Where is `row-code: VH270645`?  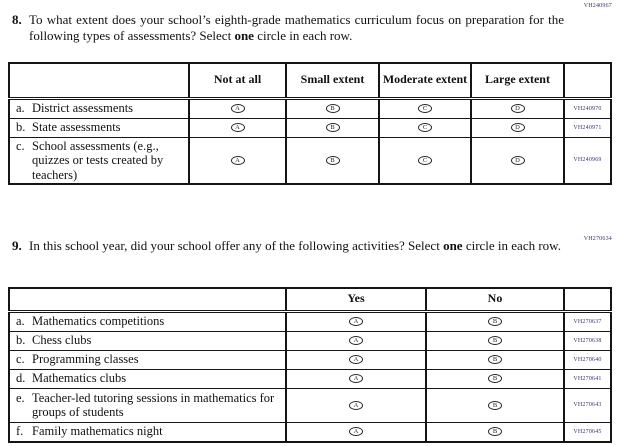 row-code: VH270645 is located at coordinates (587, 431).